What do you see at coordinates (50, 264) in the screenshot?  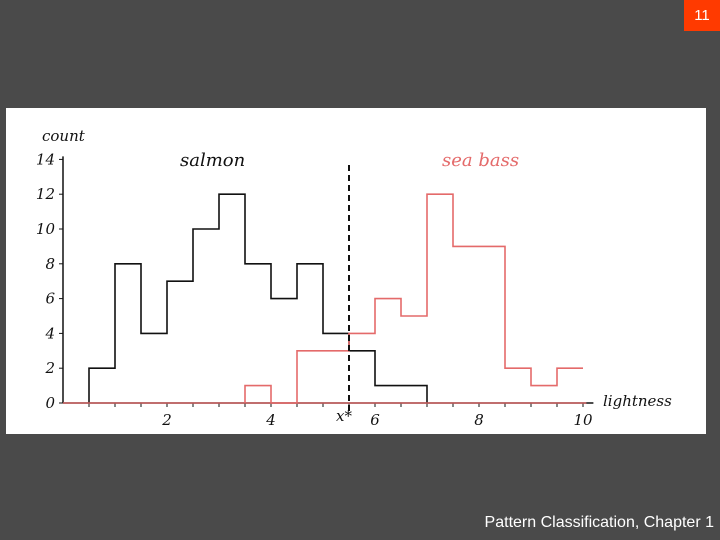 I see `y-tick-label: 8` at bounding box center [50, 264].